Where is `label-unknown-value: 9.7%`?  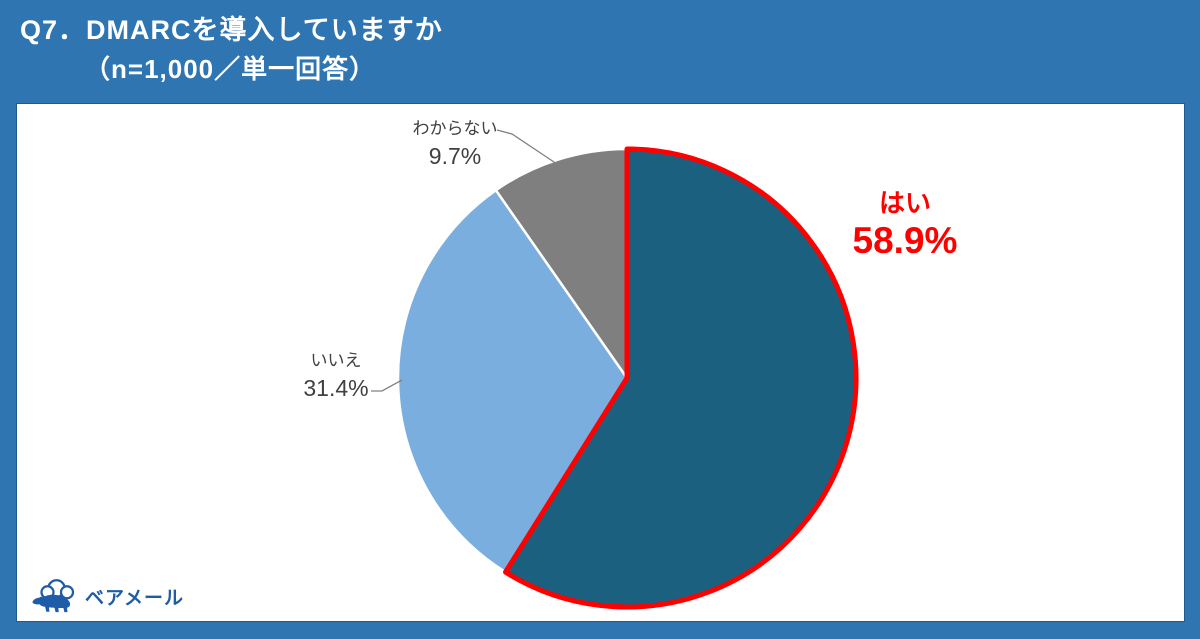 label-unknown-value: 9.7% is located at coordinates (455, 156).